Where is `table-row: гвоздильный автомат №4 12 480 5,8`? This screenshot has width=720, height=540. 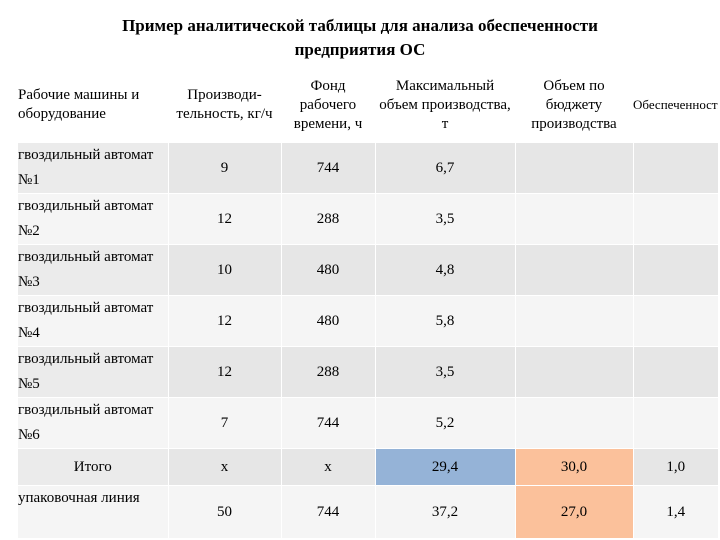
table-row: гвоздильный автомат №4 12 480 5,8 is located at coordinates (368, 321).